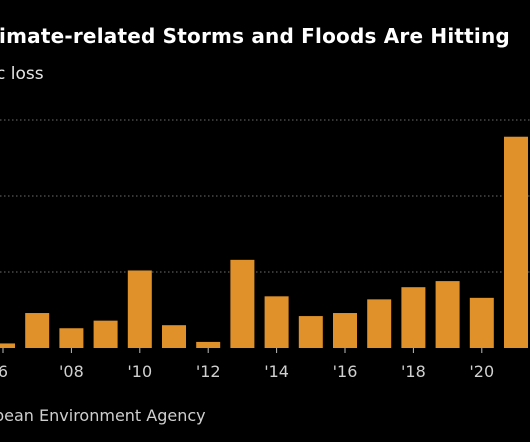 Image resolution: width=530 pixels, height=442 pixels. What do you see at coordinates (447, 314) in the screenshot?
I see `bar-2019` at bounding box center [447, 314].